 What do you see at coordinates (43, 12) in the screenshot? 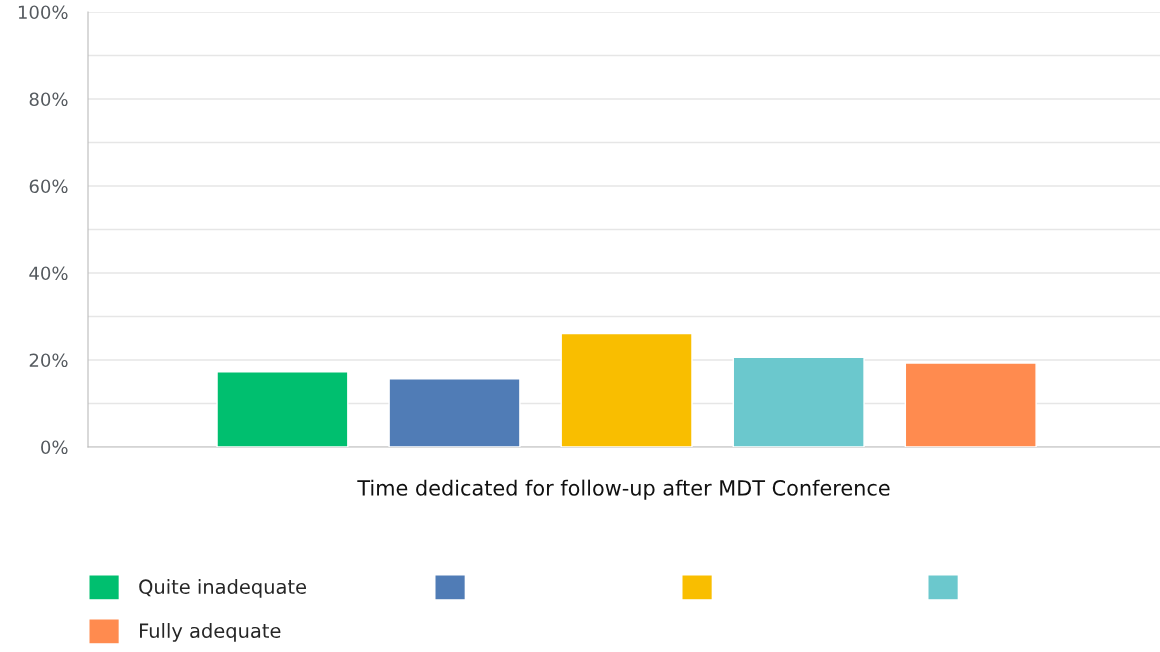
I see `y-tick-label: 100%` at bounding box center [43, 12].